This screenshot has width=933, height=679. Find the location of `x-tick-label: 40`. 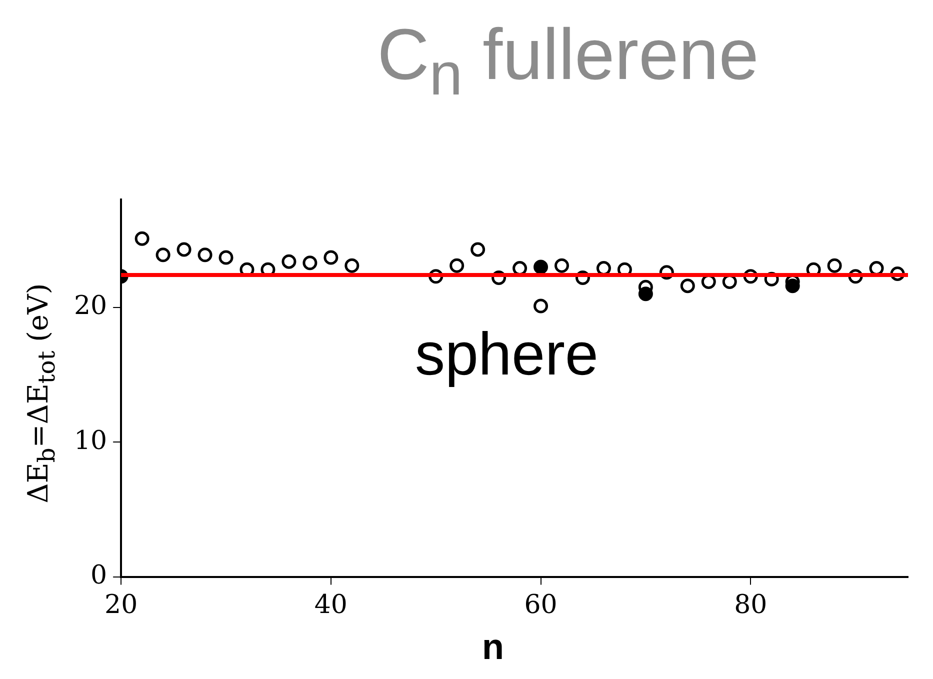

x-tick-label: 40 is located at coordinates (331, 605).